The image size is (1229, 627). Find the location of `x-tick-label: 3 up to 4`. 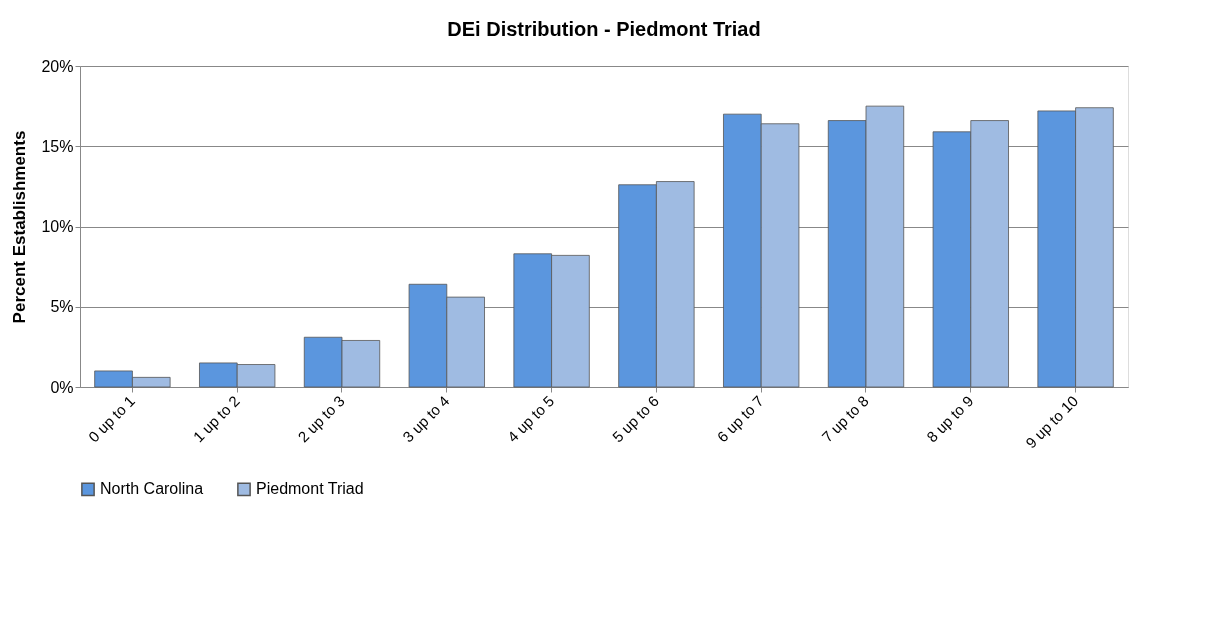

x-tick-label: 3 up to 4 is located at coordinates (426, 419).